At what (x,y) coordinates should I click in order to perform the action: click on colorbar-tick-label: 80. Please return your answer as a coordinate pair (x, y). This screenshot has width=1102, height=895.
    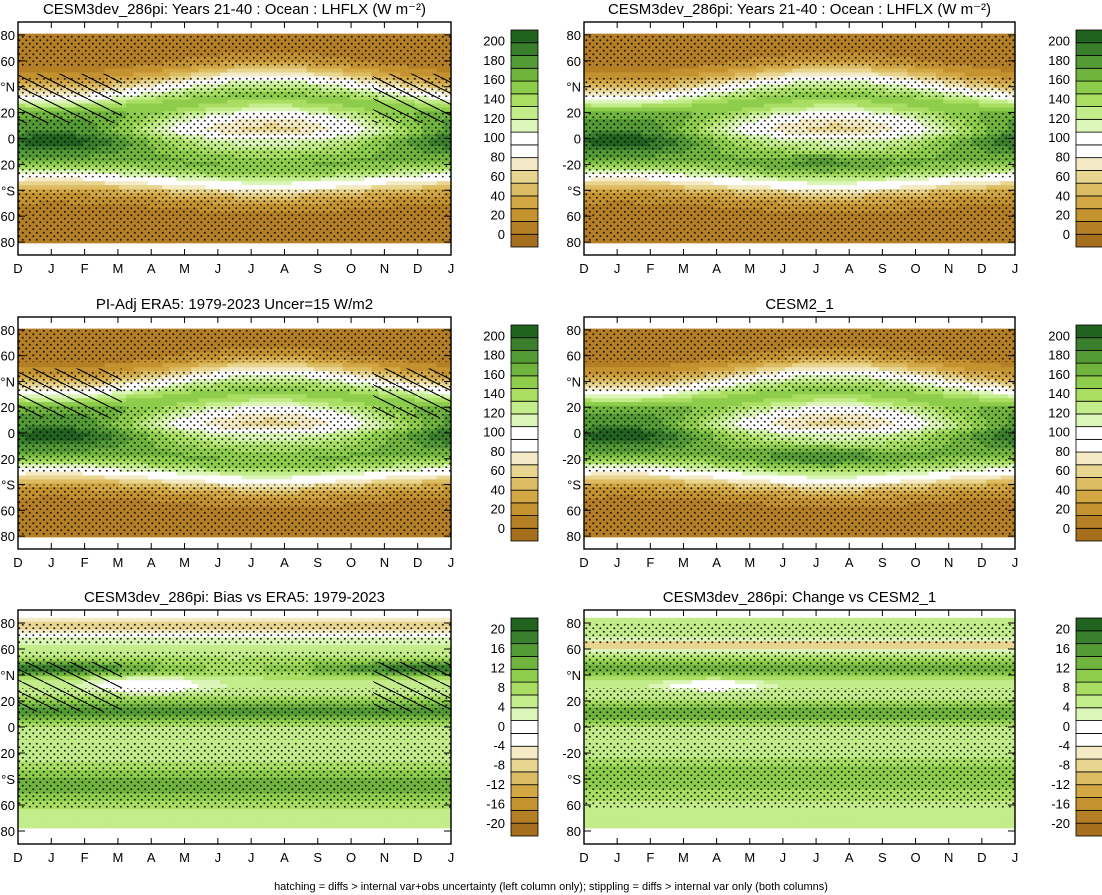
    Looking at the image, I should click on (498, 157).